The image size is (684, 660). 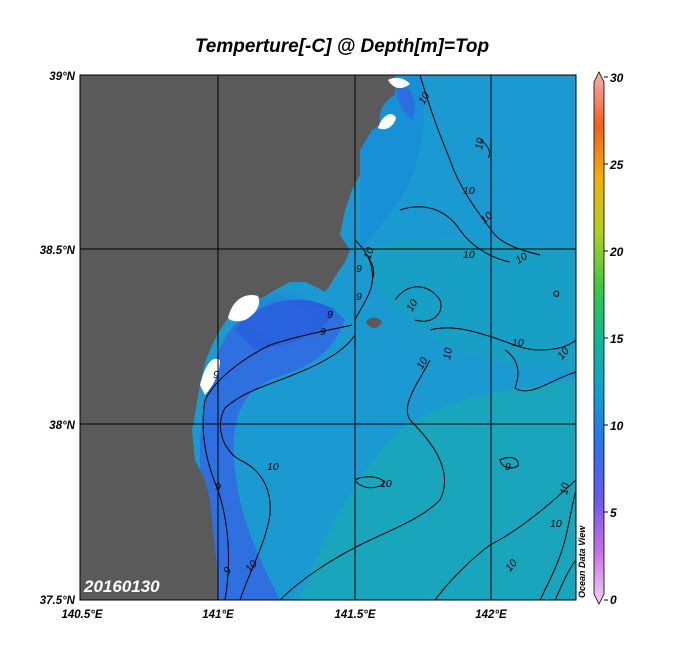 I want to click on cold-coastal-water, so click(x=272, y=450).